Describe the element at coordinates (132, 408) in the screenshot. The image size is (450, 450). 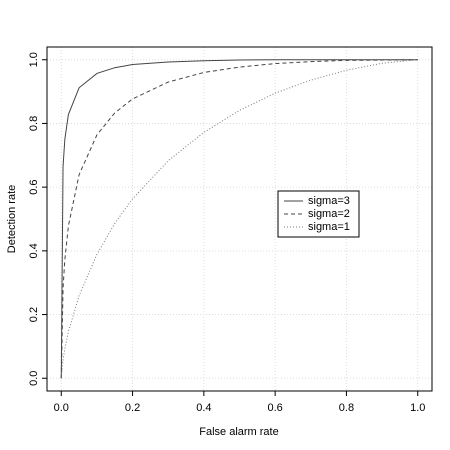
I see `x-tick-label: 0.2` at that location.